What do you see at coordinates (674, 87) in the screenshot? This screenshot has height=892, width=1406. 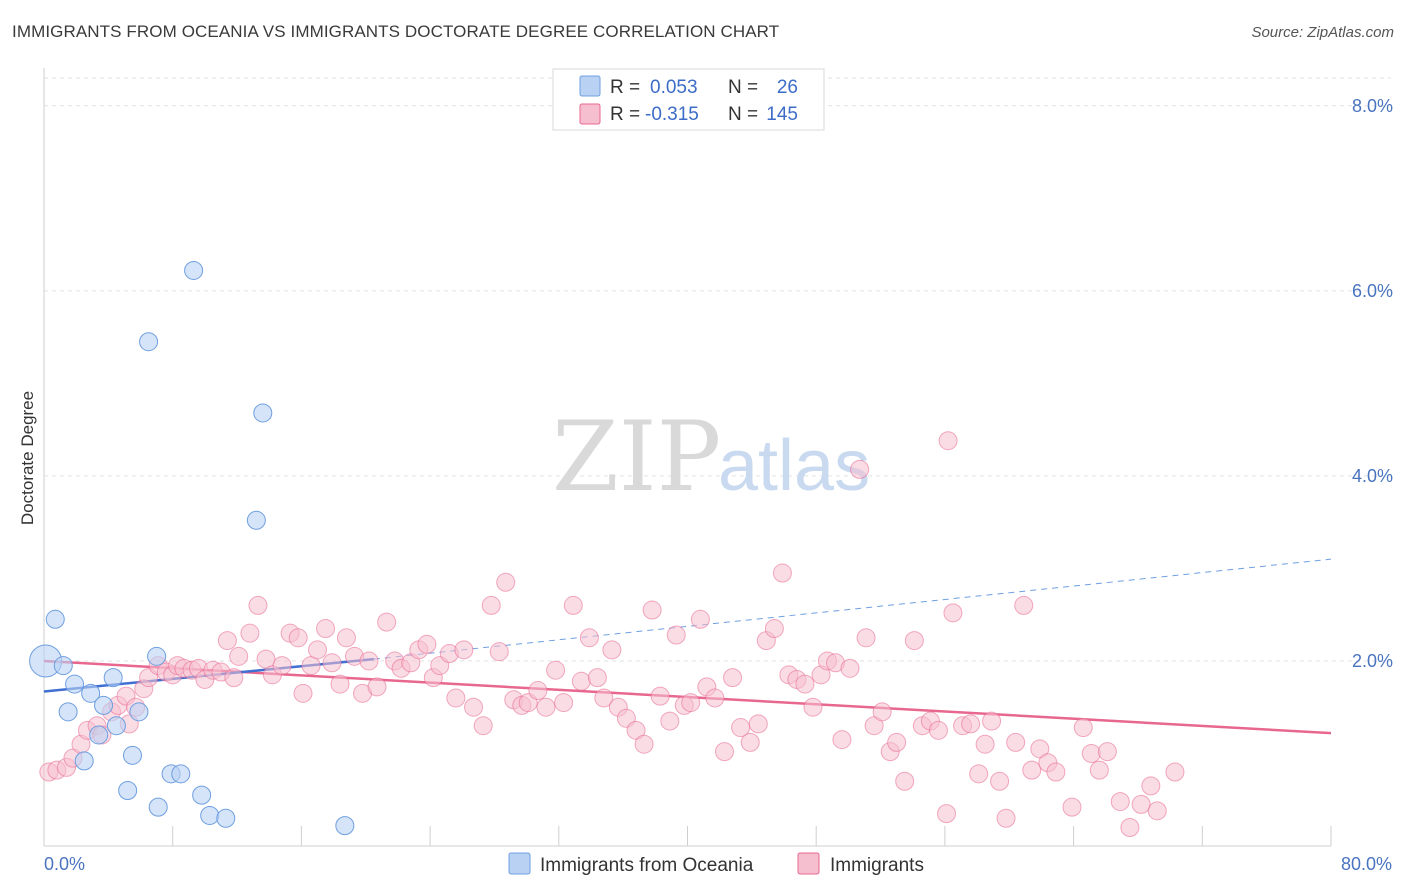 I see `legend-r-value-blue: 0.053` at bounding box center [674, 87].